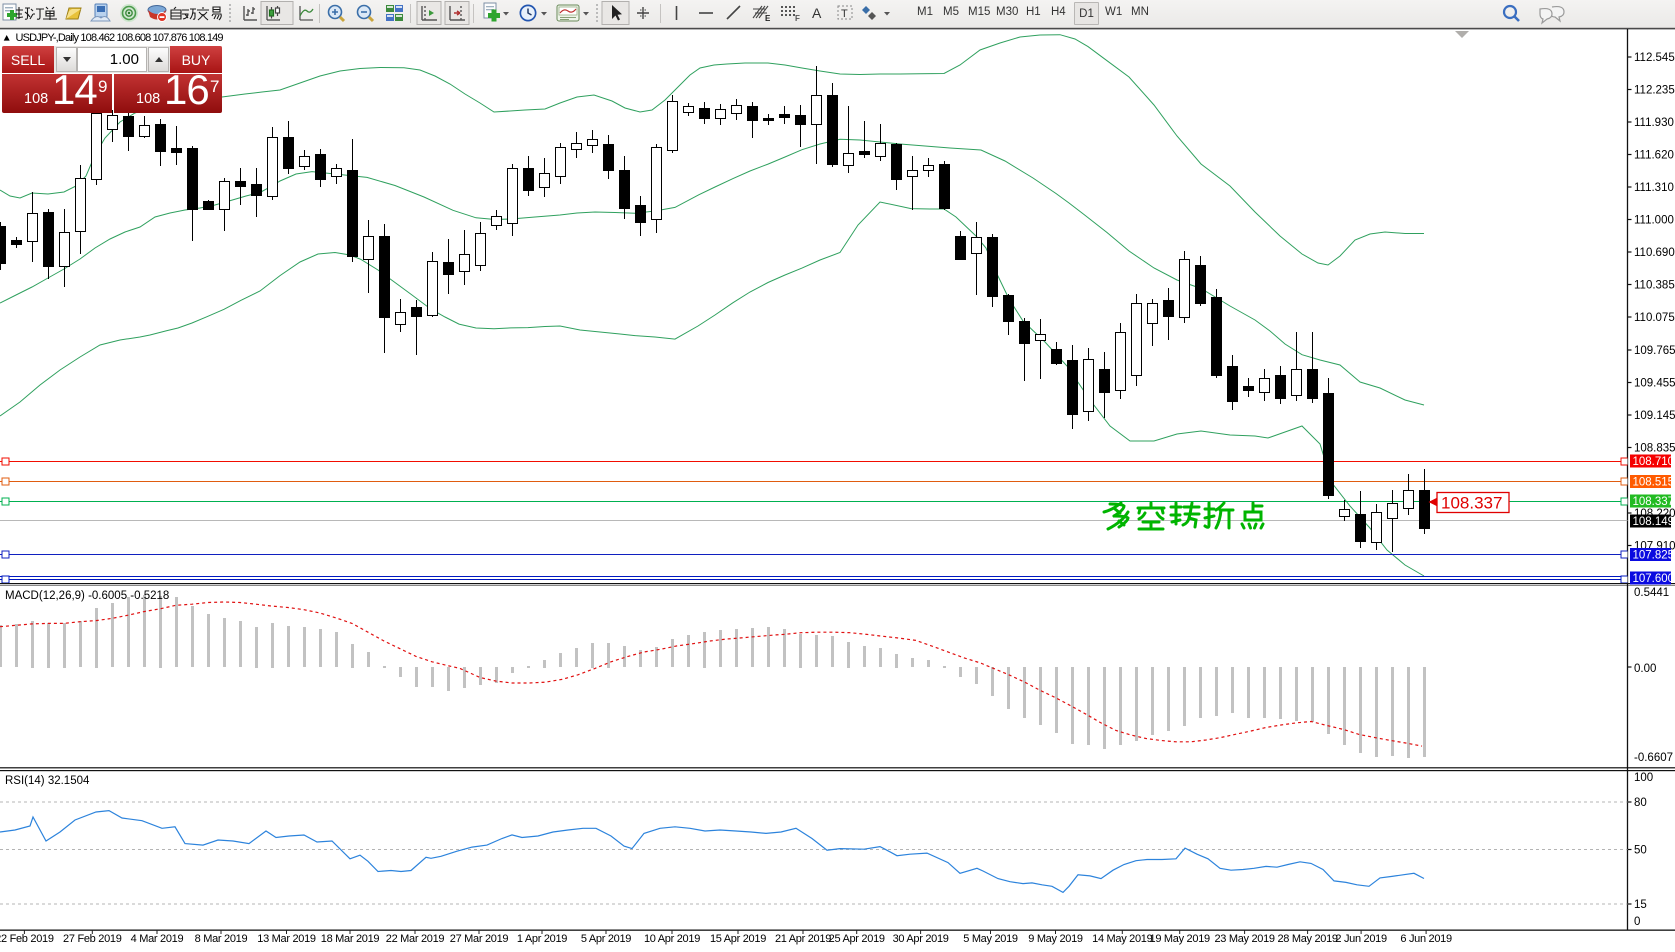 The width and height of the screenshot is (1675, 952). What do you see at coordinates (606, 939) in the screenshot?
I see `svg-text: 5 Apr 2019` at bounding box center [606, 939].